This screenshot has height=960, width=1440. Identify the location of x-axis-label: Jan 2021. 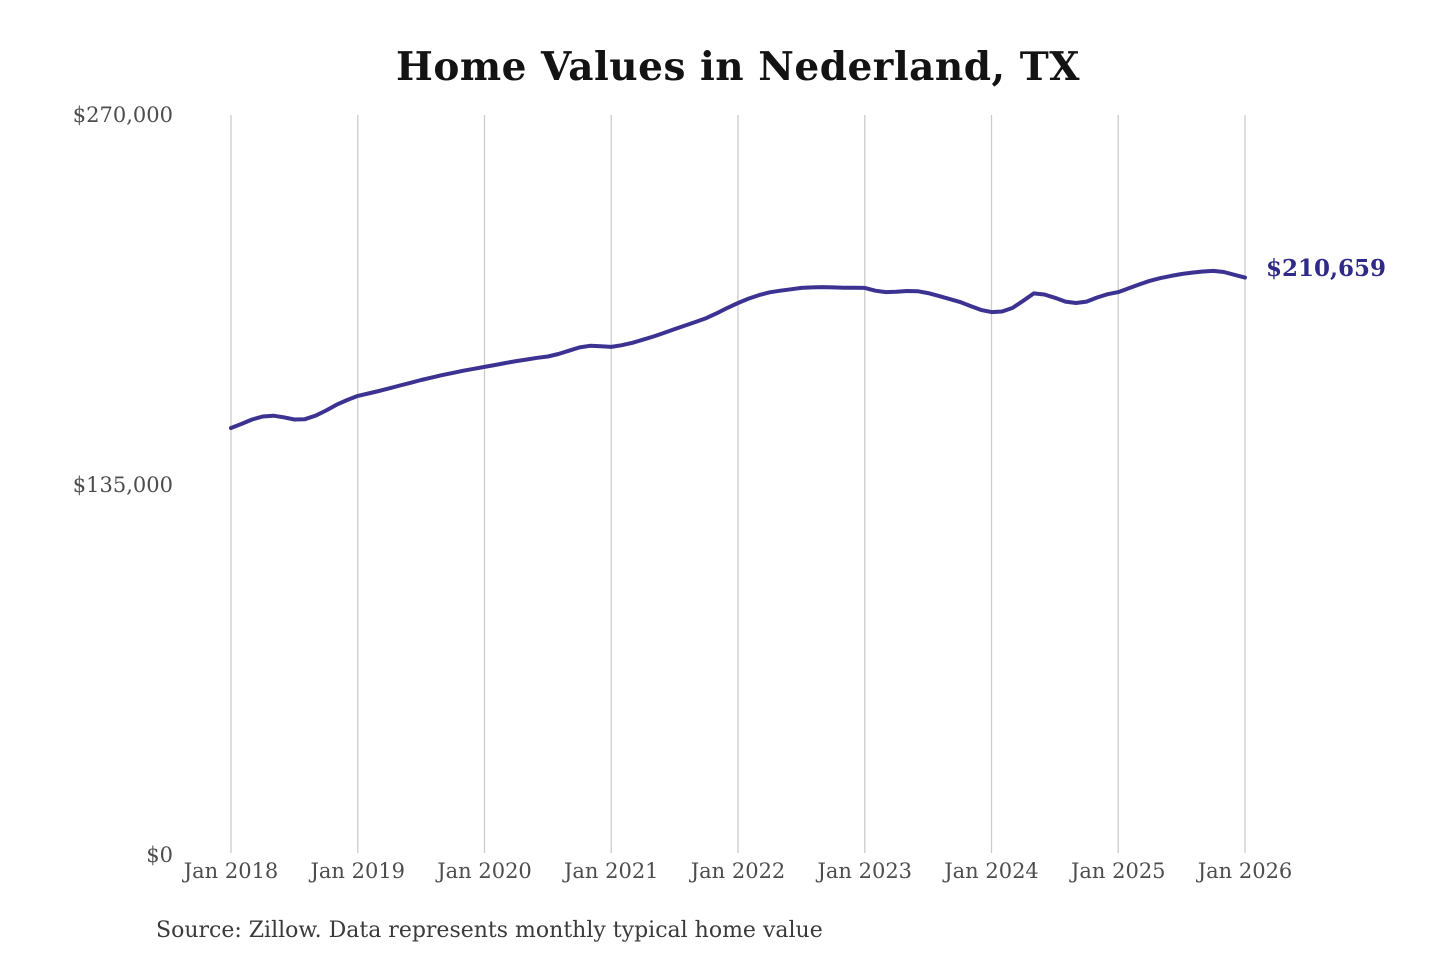
(611, 871).